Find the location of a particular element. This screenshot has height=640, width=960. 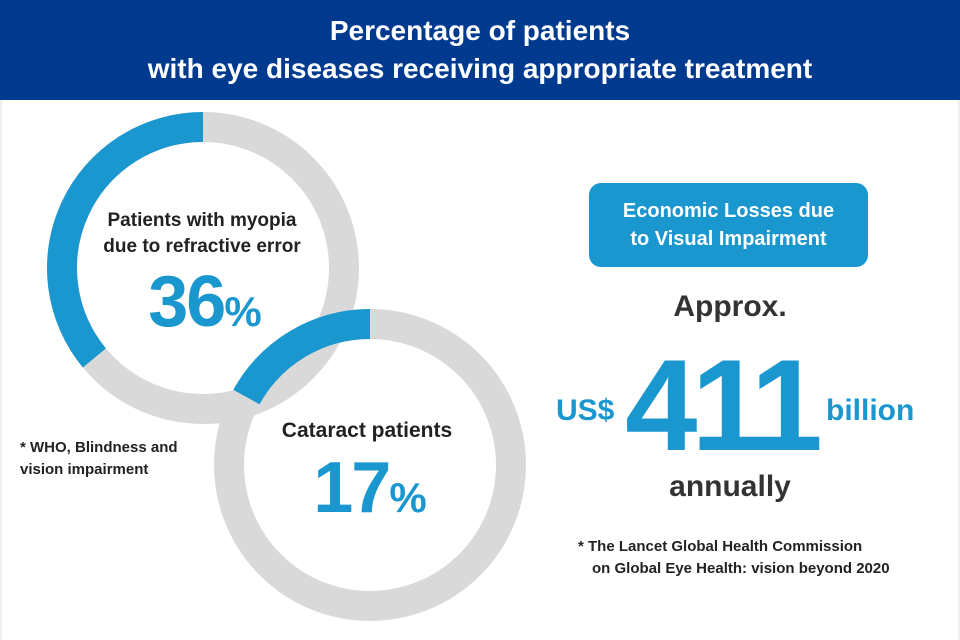

frame-left is located at coordinates (1, 370).